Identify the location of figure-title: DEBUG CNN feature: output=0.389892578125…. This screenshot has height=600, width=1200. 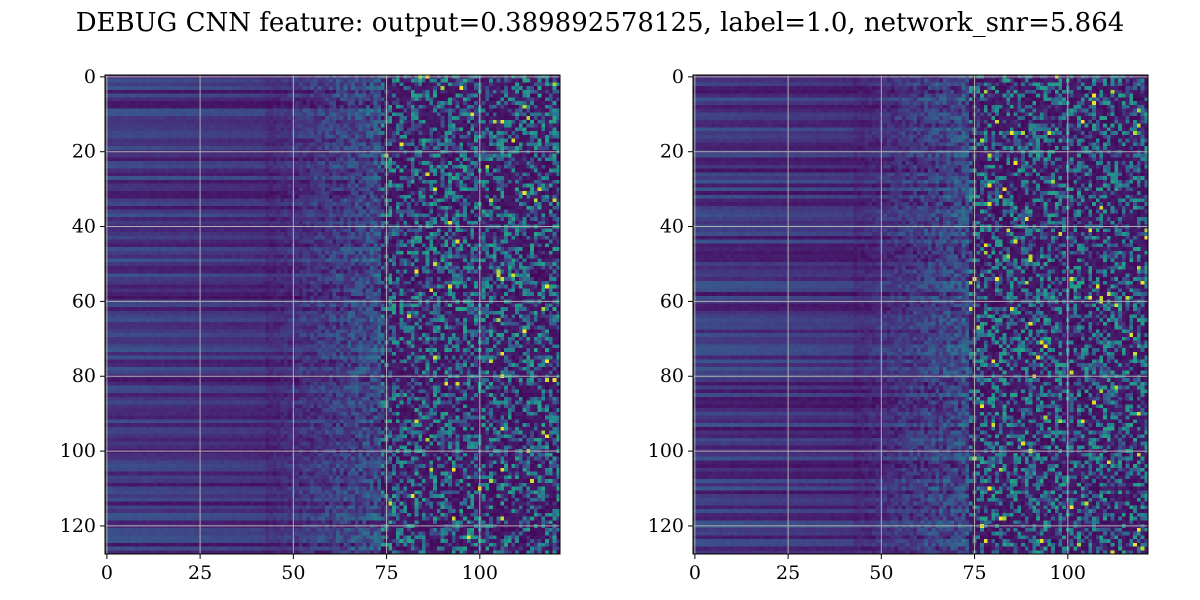
(600, 23).